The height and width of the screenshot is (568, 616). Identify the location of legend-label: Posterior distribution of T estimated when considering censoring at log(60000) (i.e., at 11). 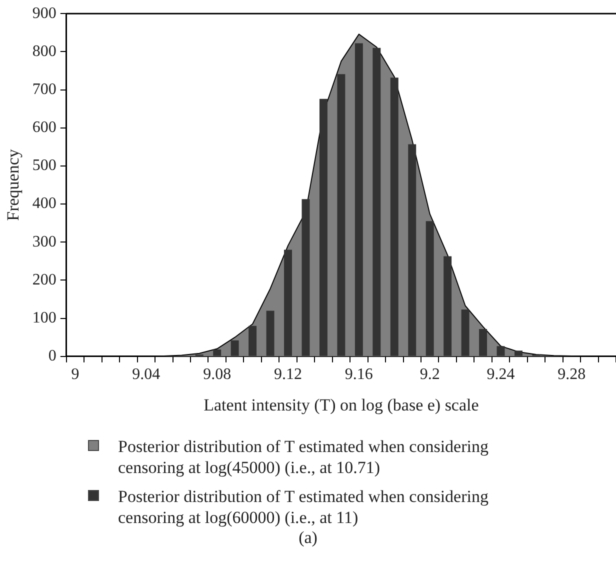
(304, 507).